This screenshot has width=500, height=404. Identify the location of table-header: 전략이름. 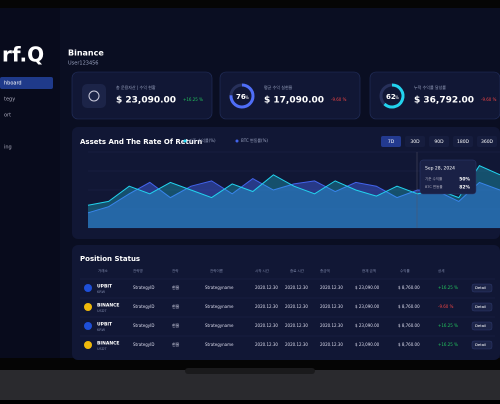
(217, 270).